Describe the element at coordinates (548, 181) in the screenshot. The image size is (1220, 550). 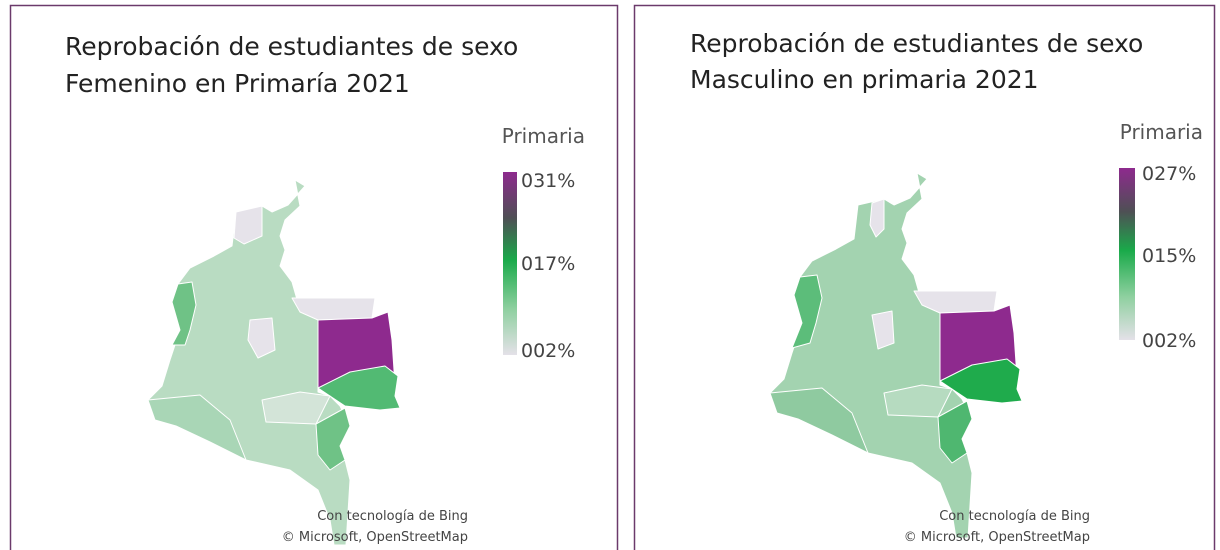
I see `legend-label: 031%` at that location.